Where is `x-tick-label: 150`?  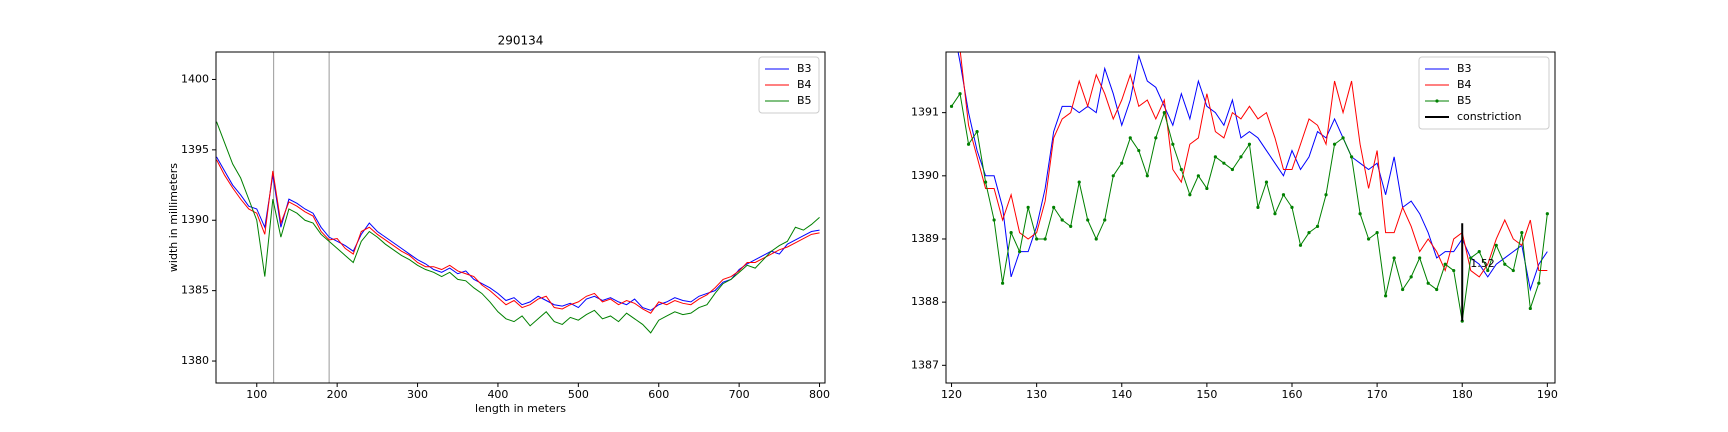
x-tick-label: 150 is located at coordinates (1206, 394).